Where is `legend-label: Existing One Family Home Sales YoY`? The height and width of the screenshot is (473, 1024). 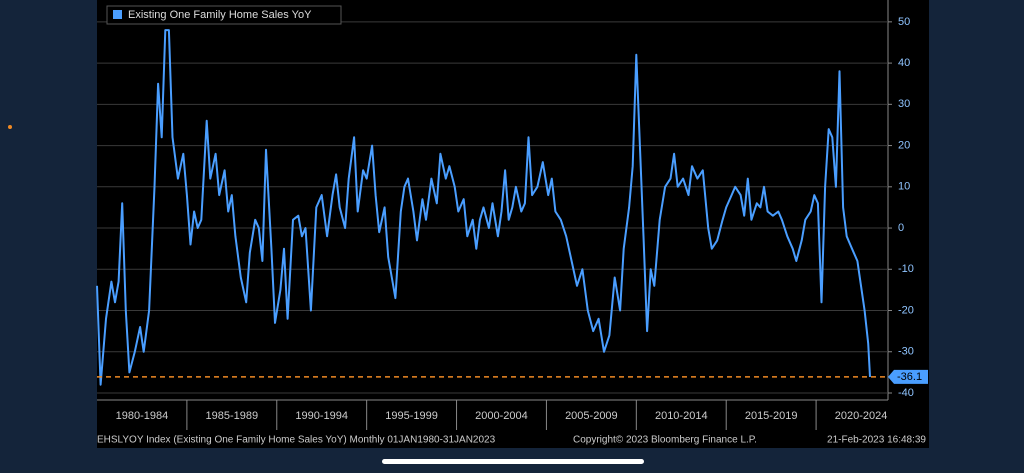 legend-label: Existing One Family Home Sales YoY is located at coordinates (220, 15).